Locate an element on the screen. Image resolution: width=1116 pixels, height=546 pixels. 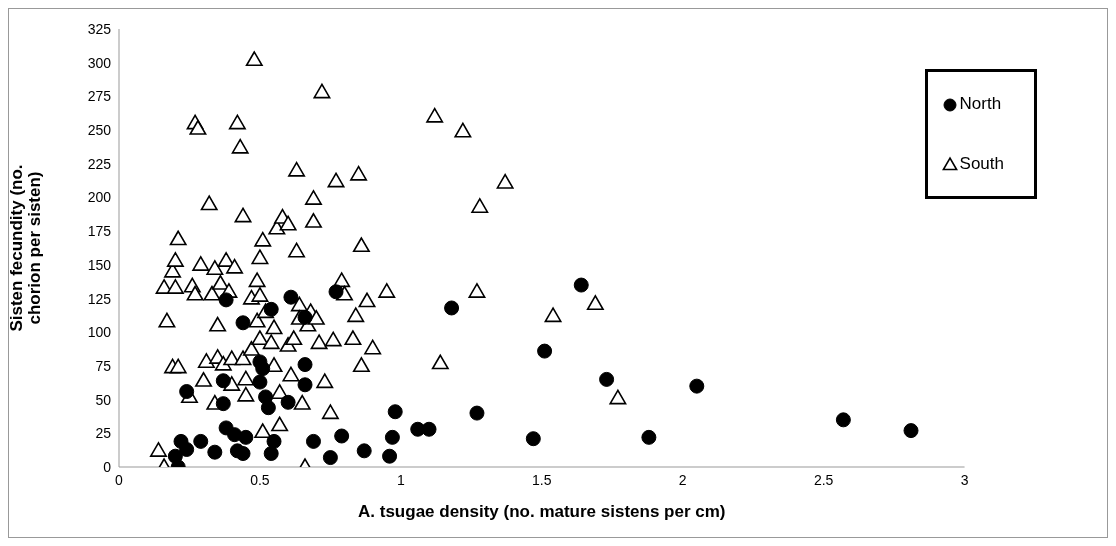
y-tick-label: 100 is located at coordinates (99, 332).